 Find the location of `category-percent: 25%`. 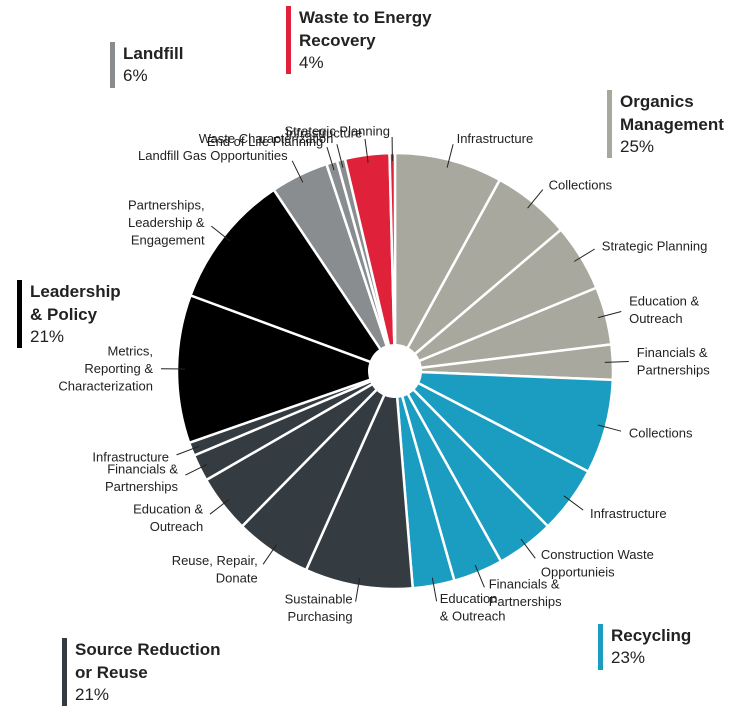

category-percent: 25% is located at coordinates (637, 146).